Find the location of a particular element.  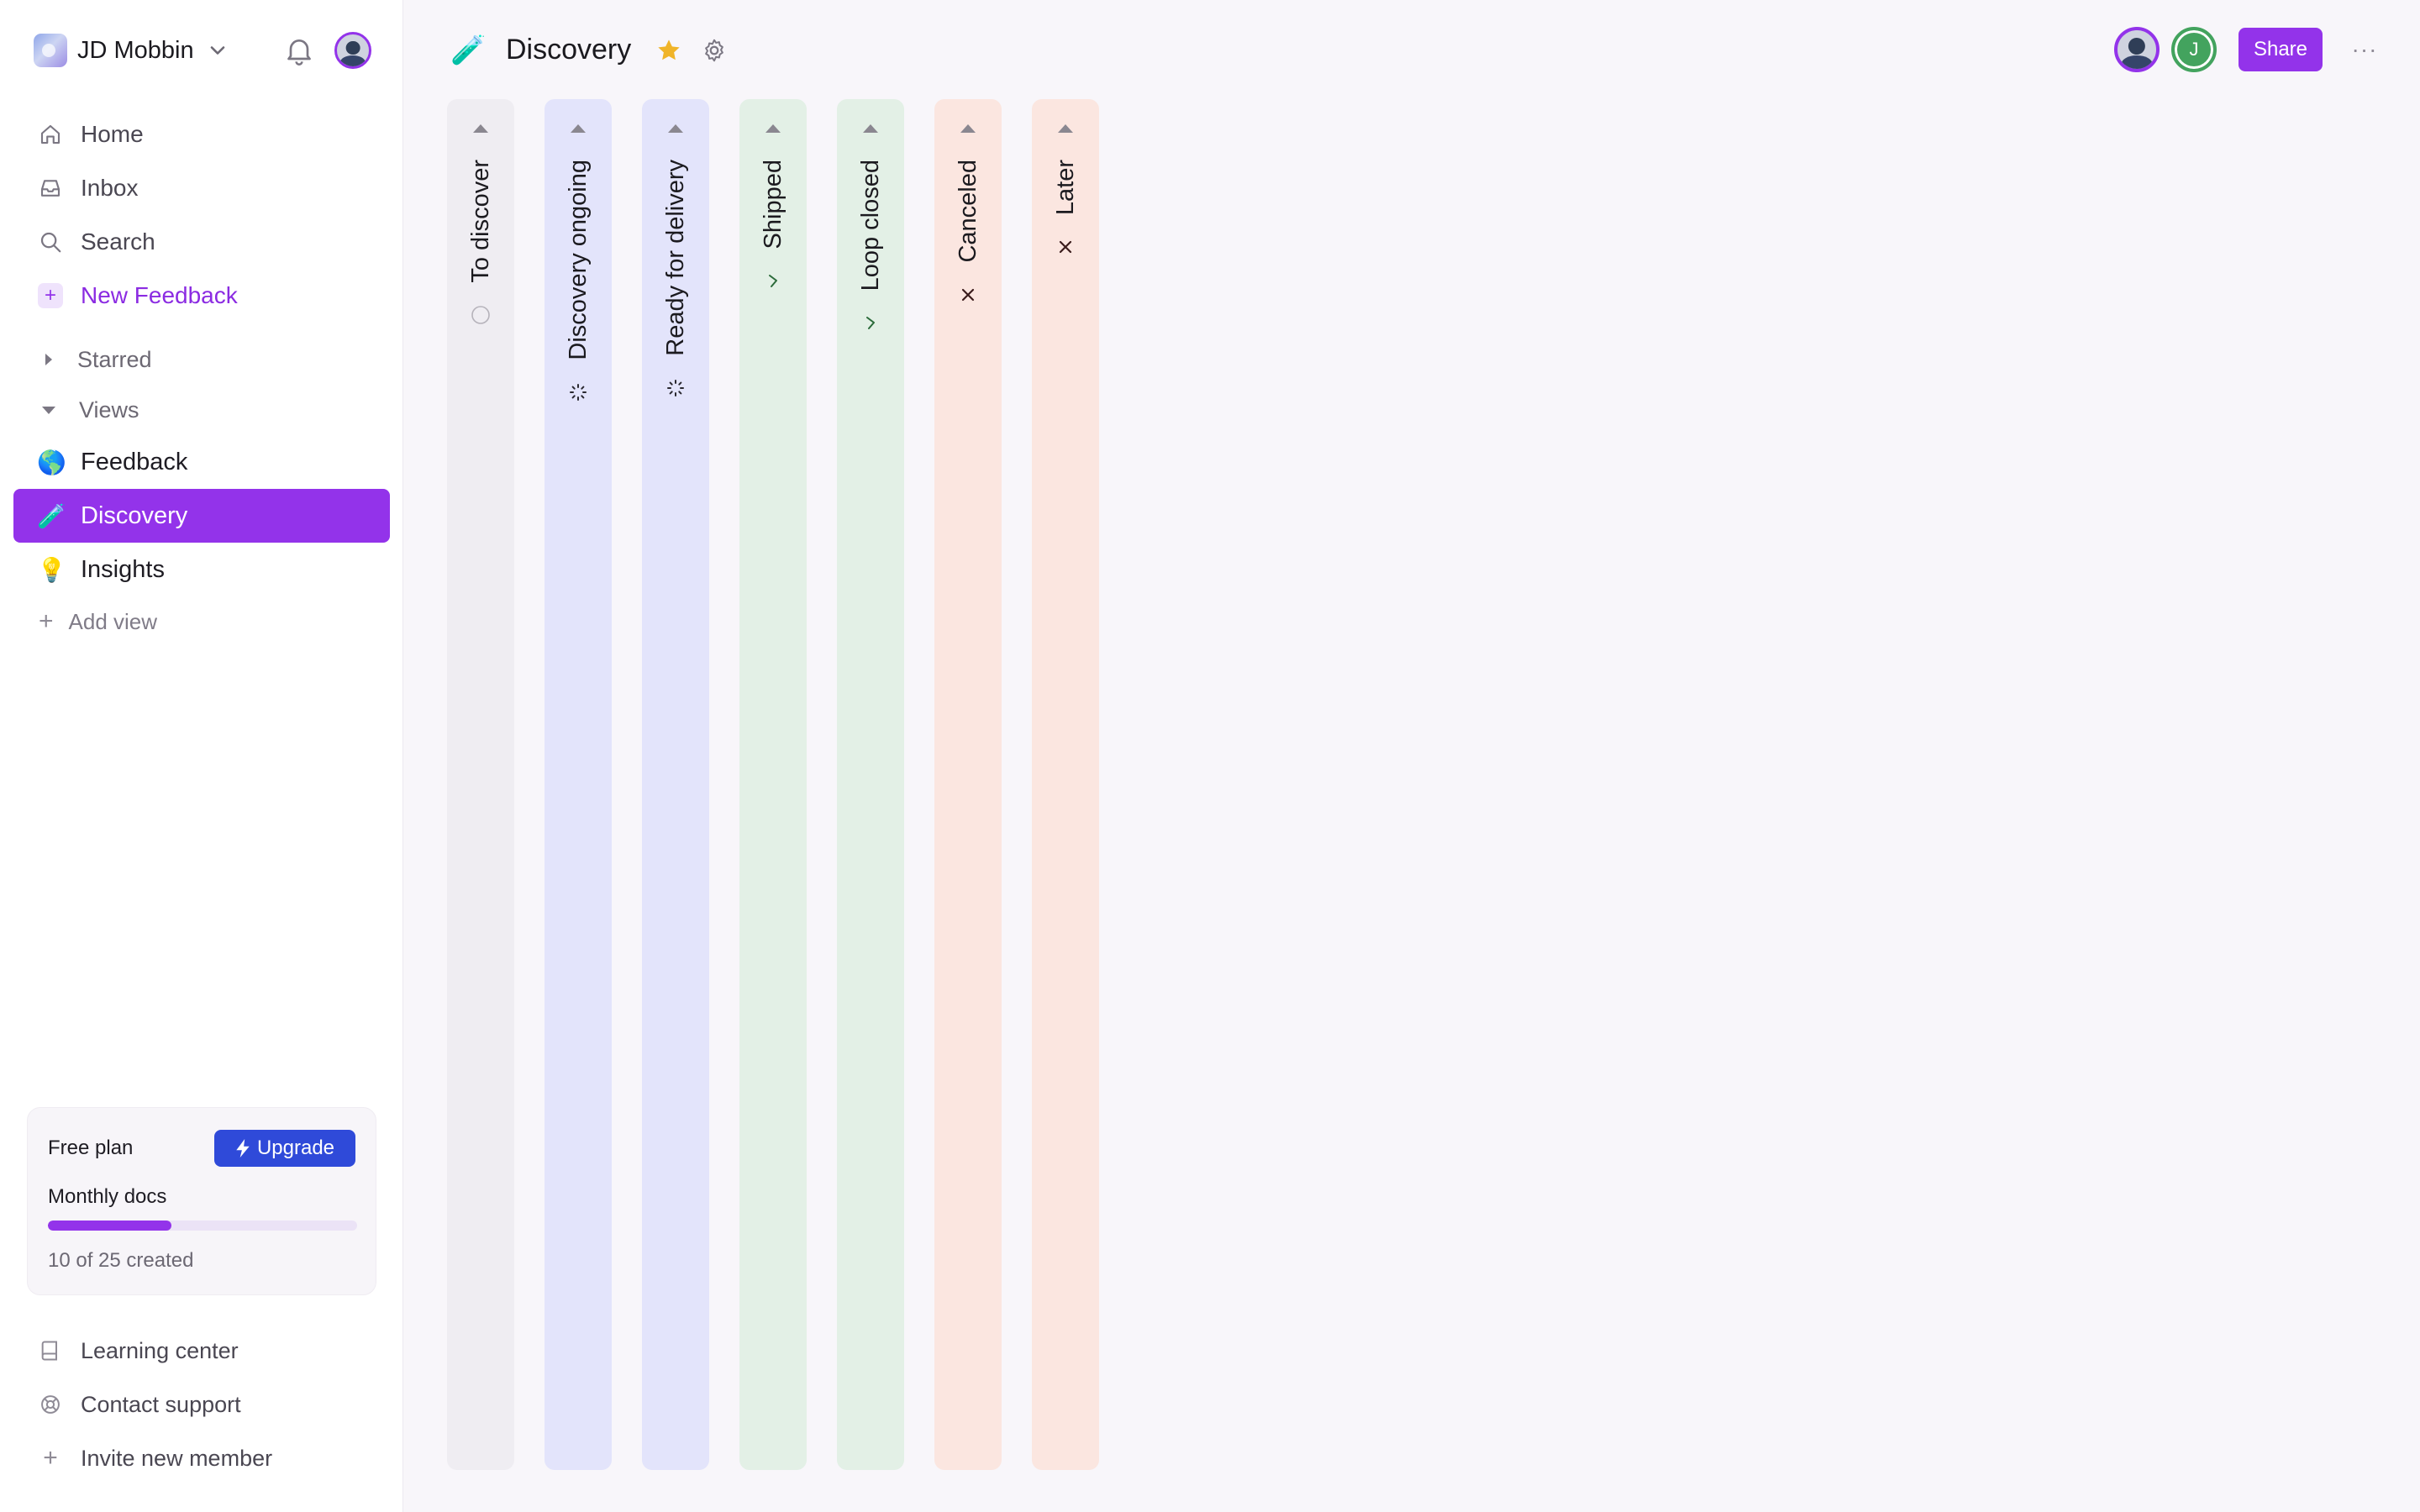

column-title: Discovery ongoing is located at coordinates (578, 260).